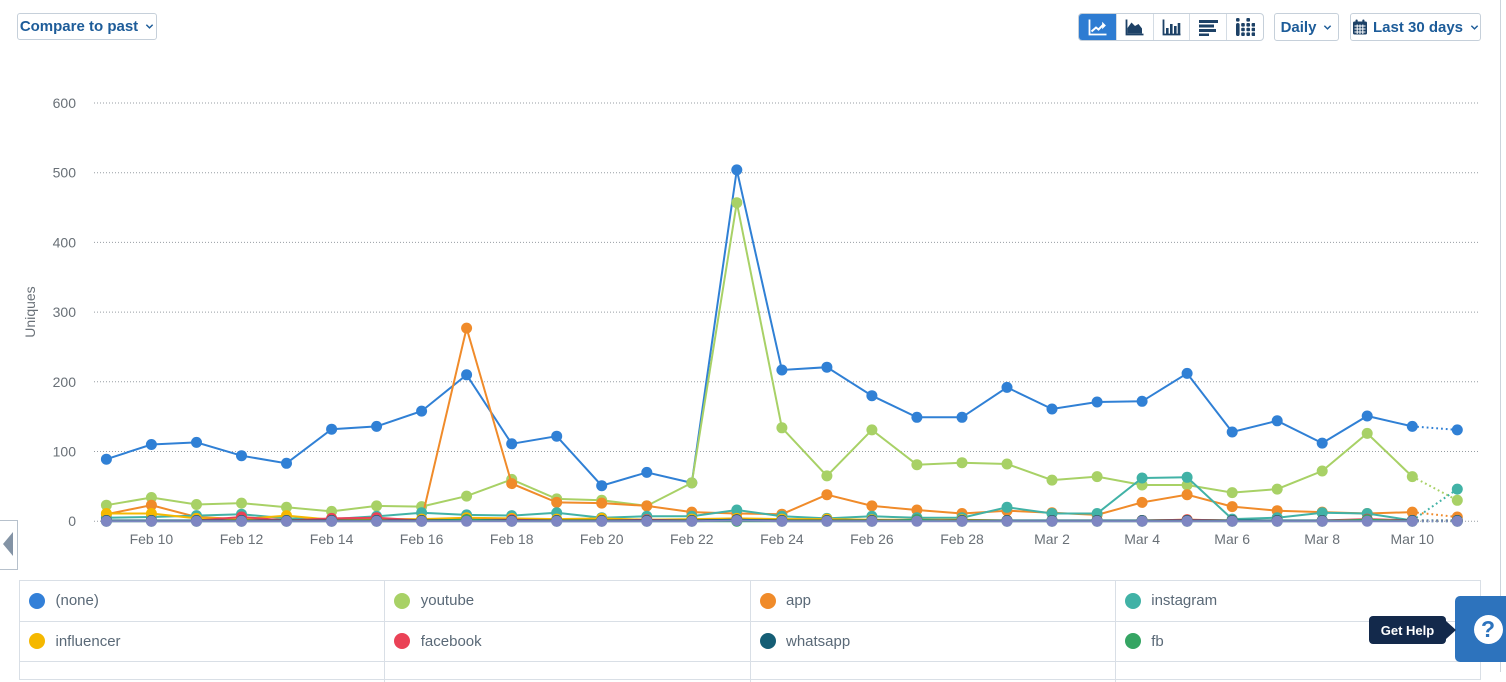 The image size is (1506, 682). I want to click on svg-text: Mar 8, so click(1322, 539).